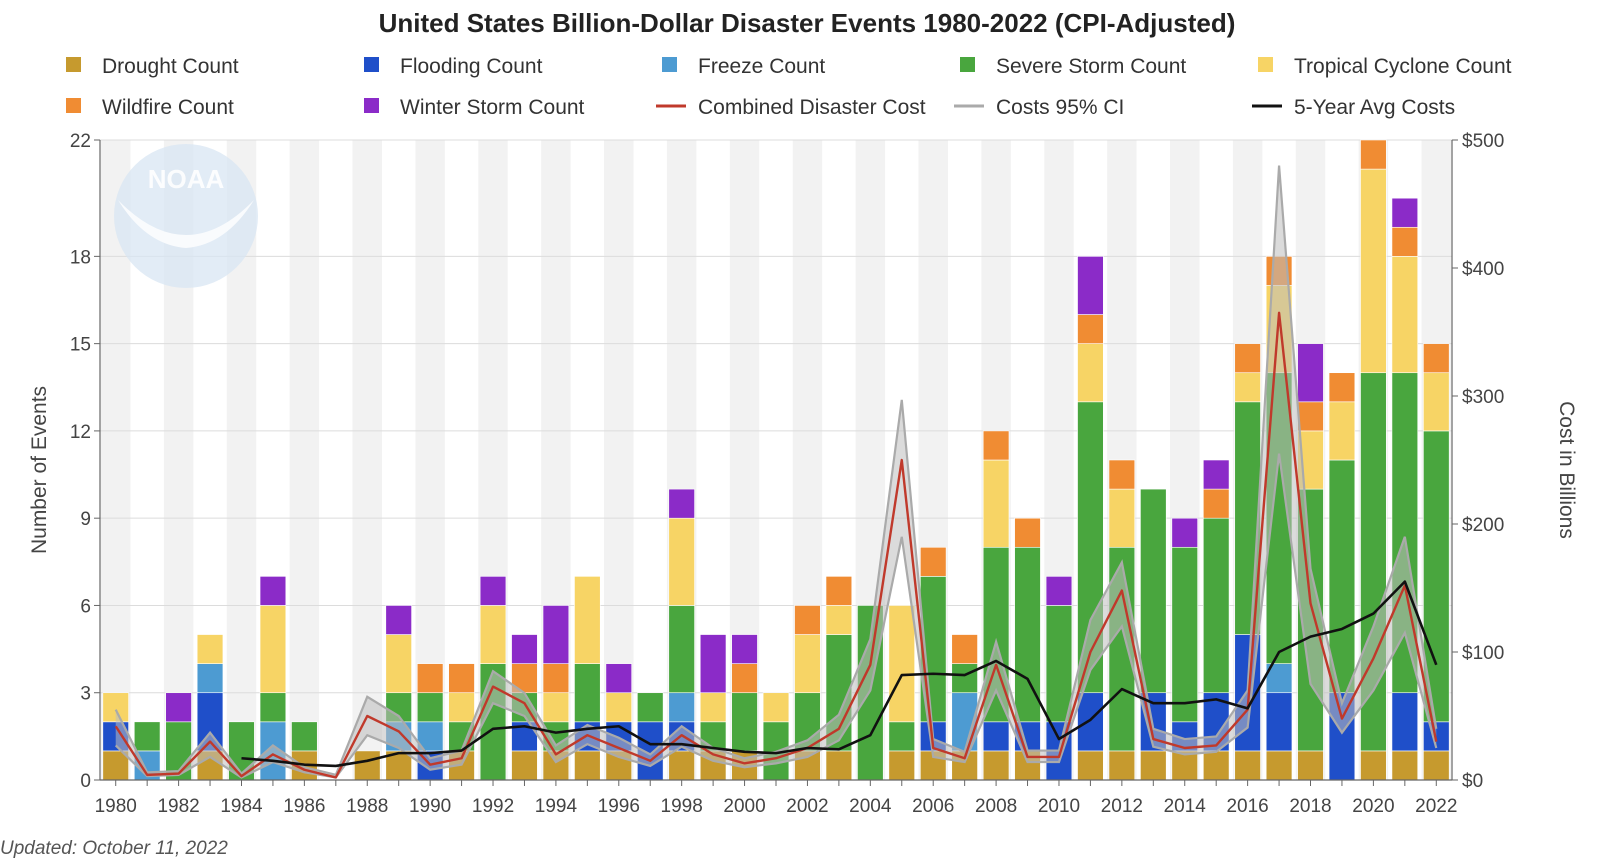 Image resolution: width=1600 pixels, height=865 pixels. Describe the element at coordinates (152, 66) in the screenshot. I see `legend-item: Drought Count` at that location.